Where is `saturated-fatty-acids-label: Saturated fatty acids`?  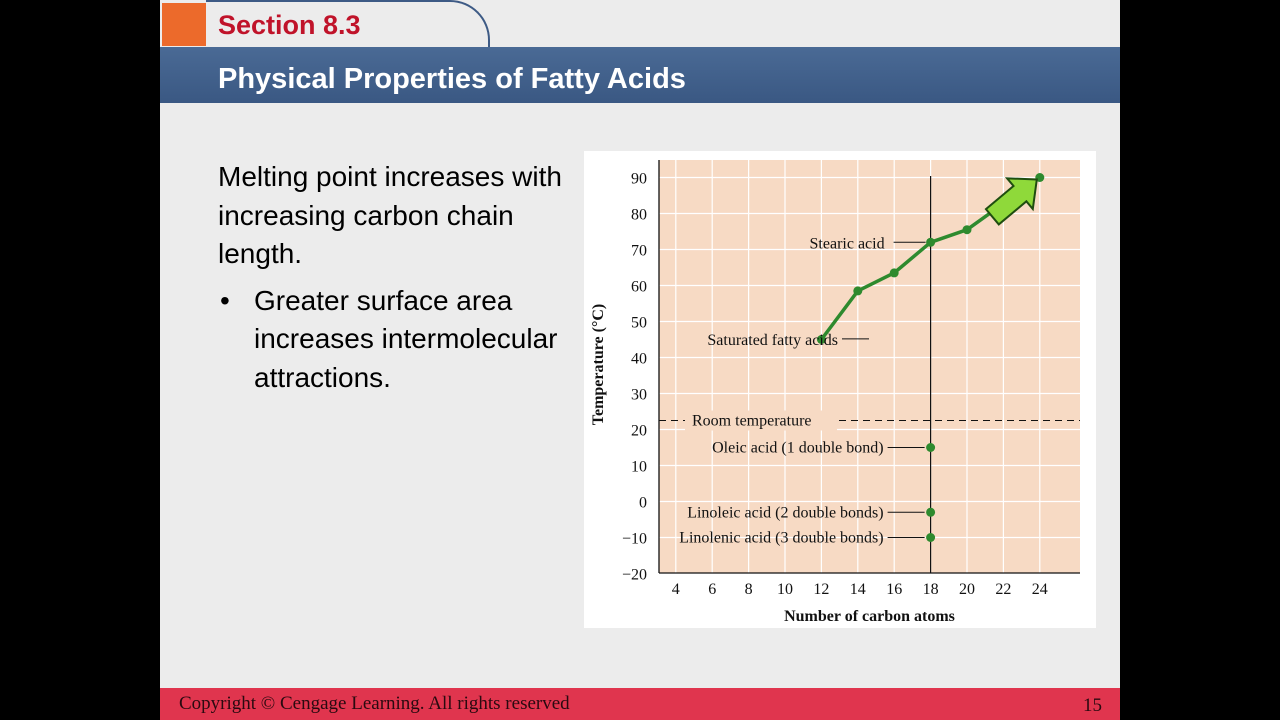
saturated-fatty-acids-label: Saturated fatty acids is located at coordinates (772, 340).